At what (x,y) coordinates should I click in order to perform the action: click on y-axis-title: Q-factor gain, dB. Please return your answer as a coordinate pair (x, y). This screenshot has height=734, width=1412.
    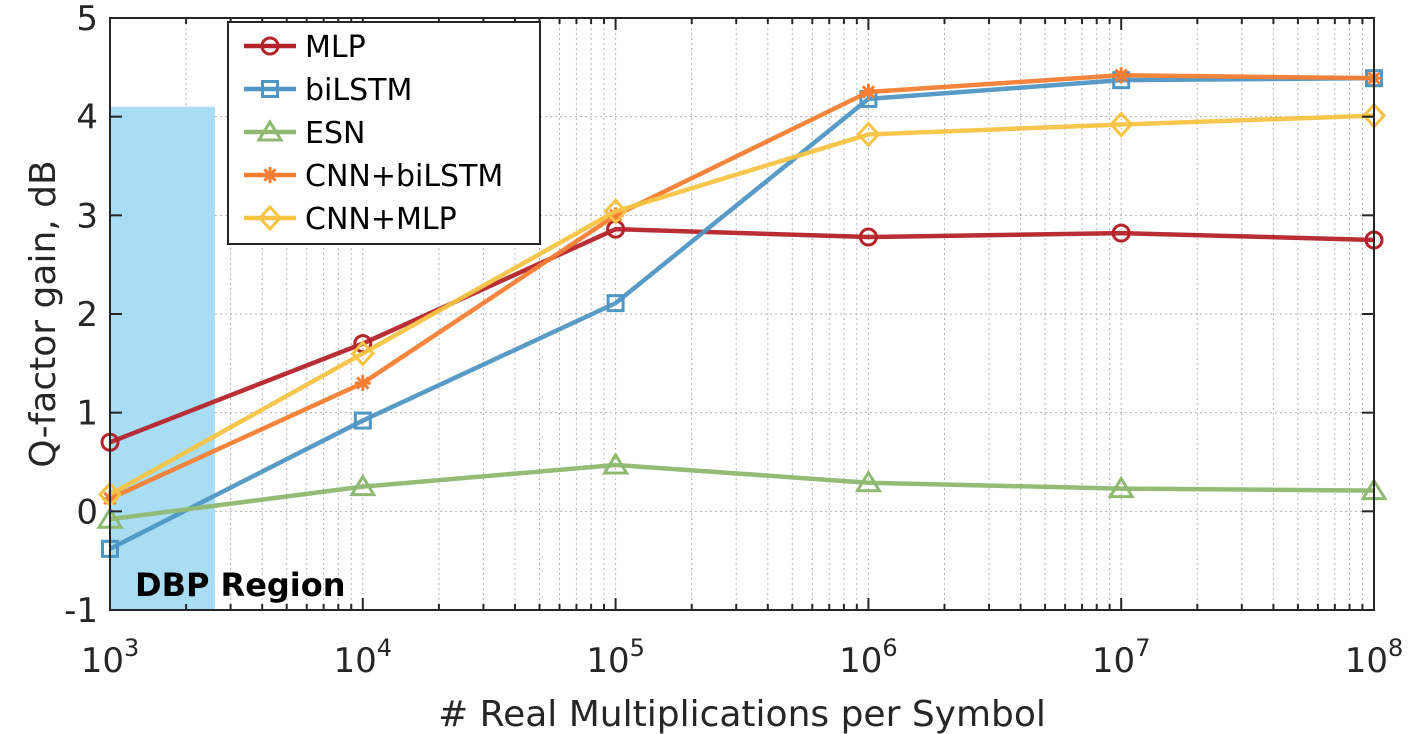
    Looking at the image, I should click on (43, 313).